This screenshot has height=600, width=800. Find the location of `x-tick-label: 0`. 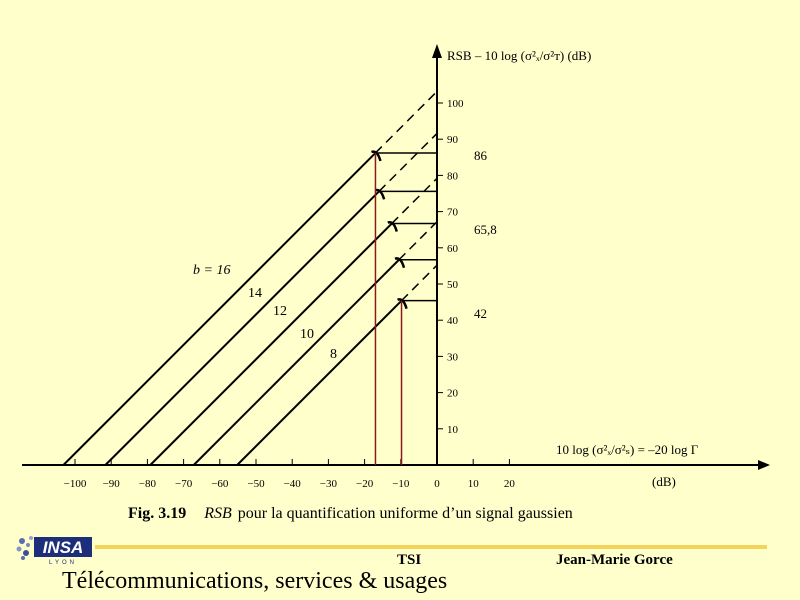

x-tick-label: 0 is located at coordinates (437, 484).